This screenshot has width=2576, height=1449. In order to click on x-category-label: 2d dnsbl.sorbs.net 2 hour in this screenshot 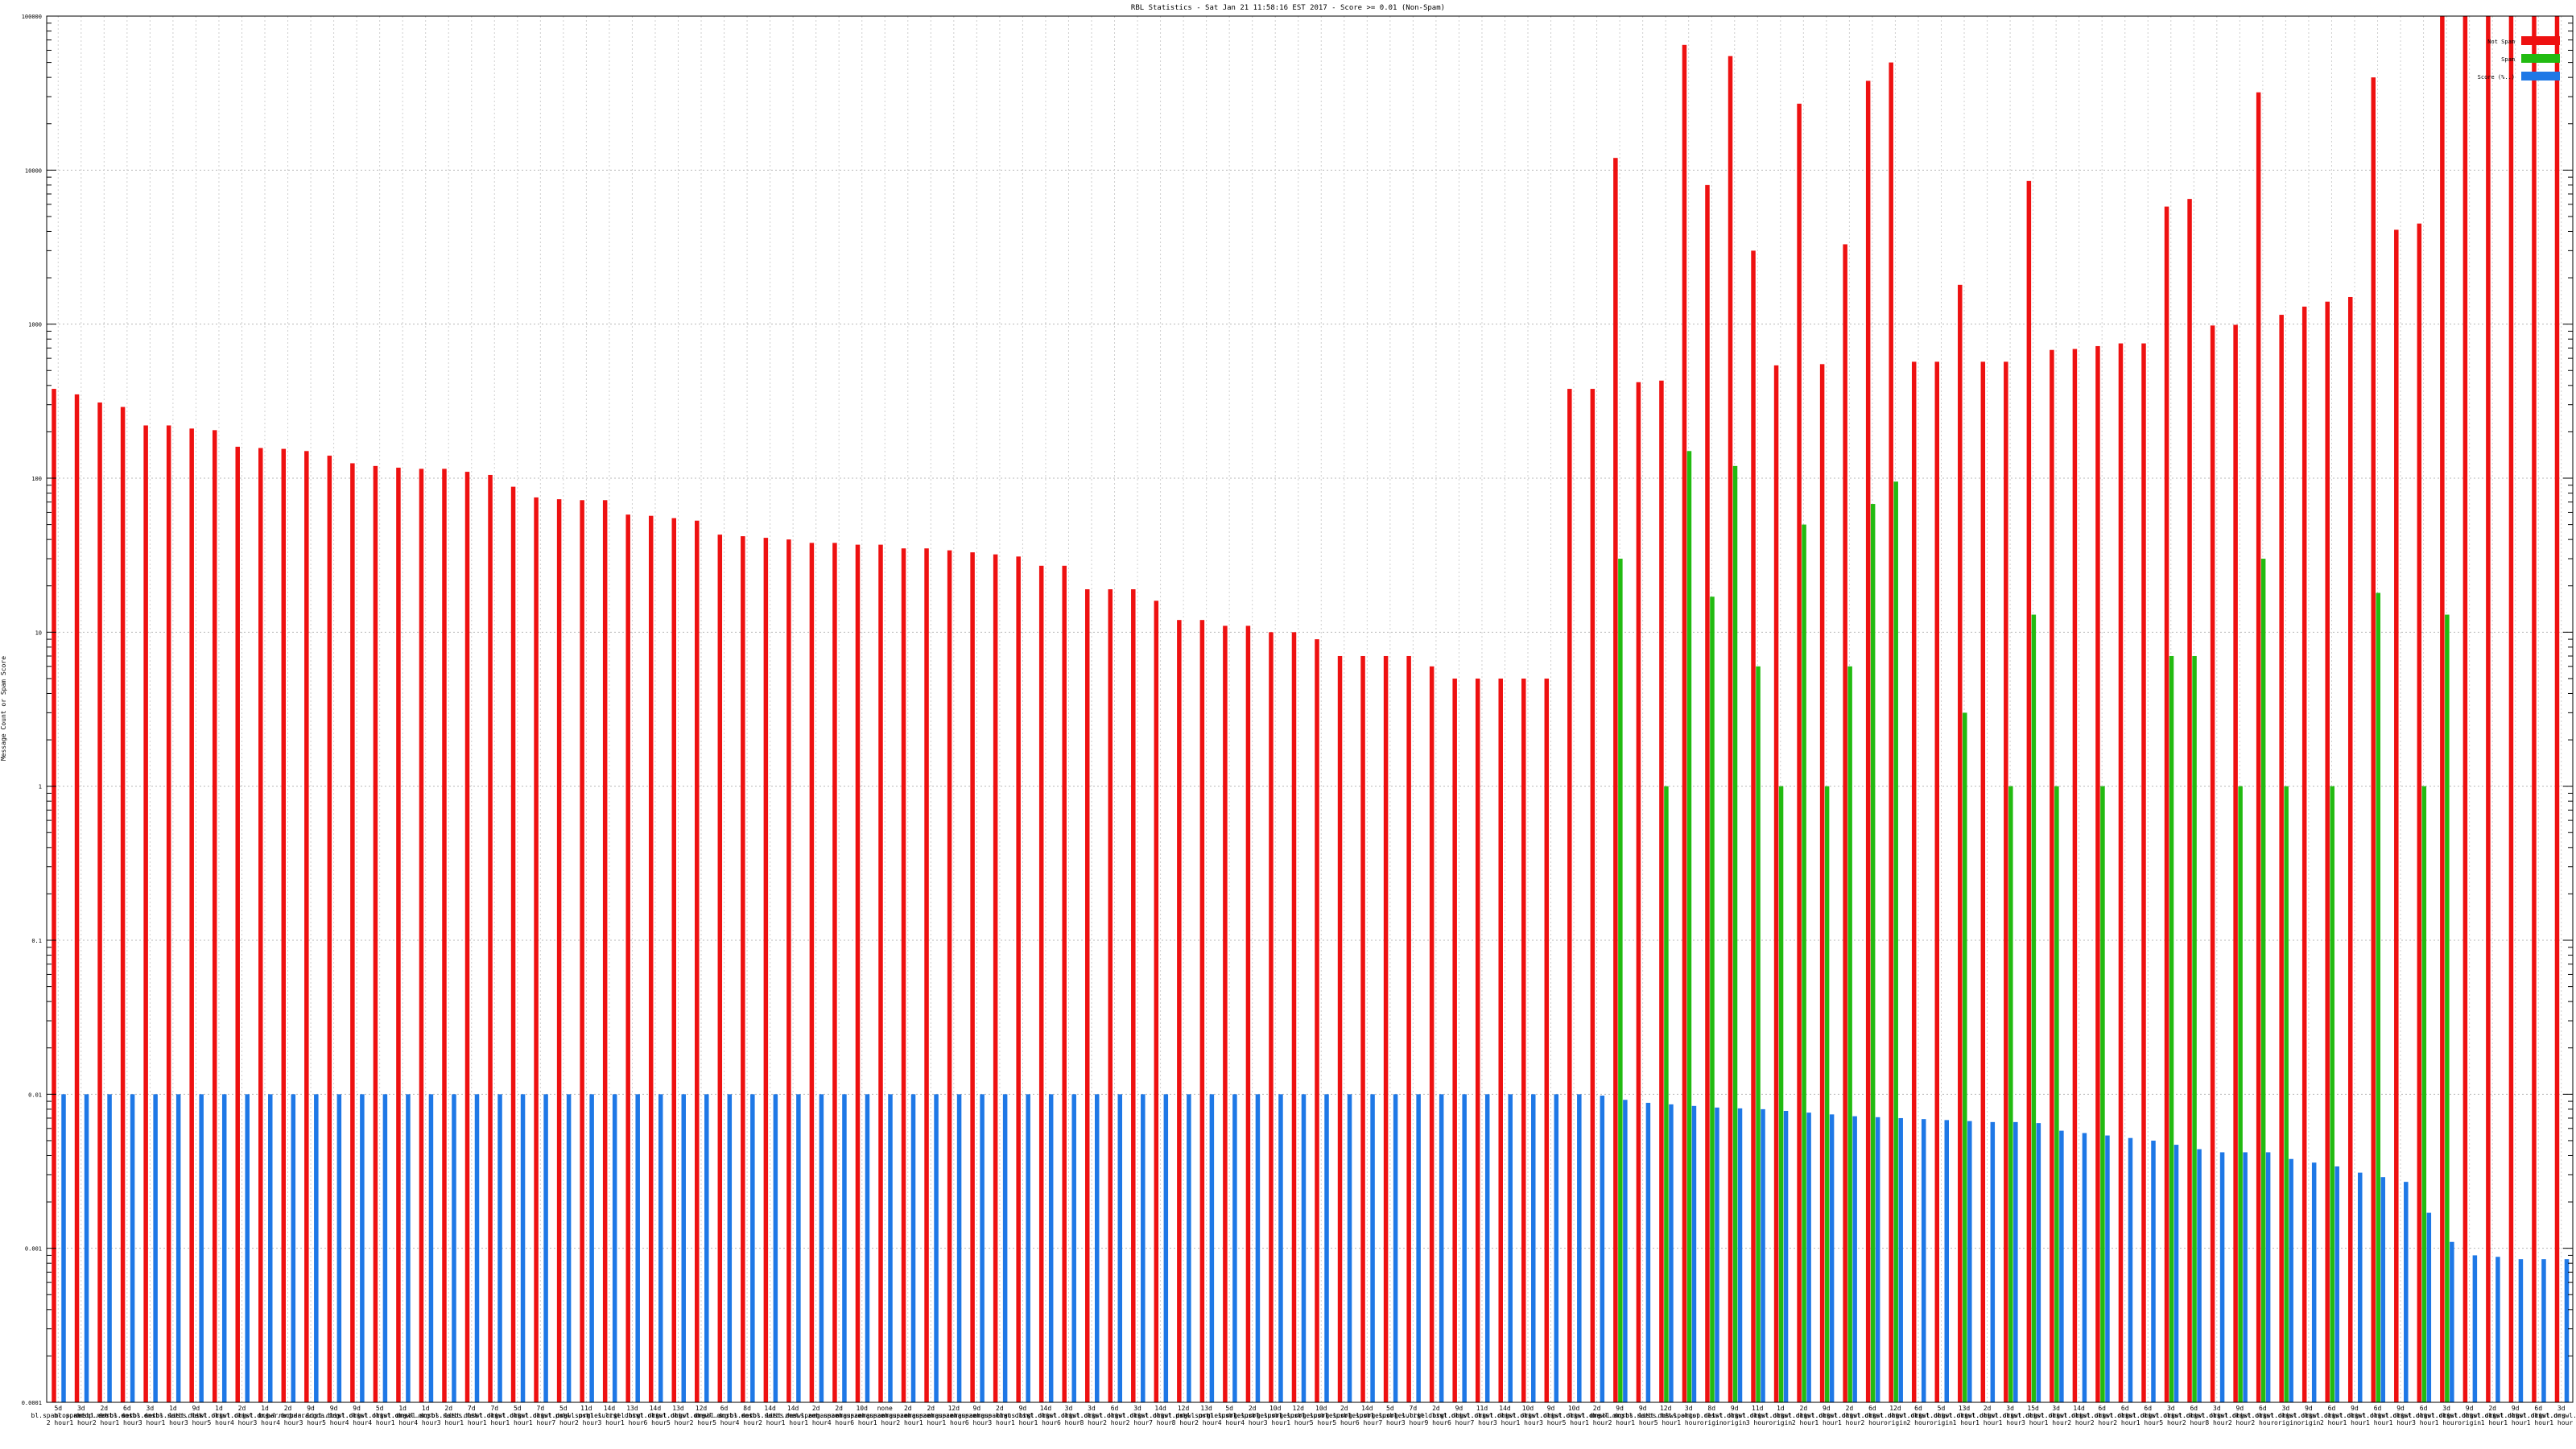, I will do `click(104, 1415)`.